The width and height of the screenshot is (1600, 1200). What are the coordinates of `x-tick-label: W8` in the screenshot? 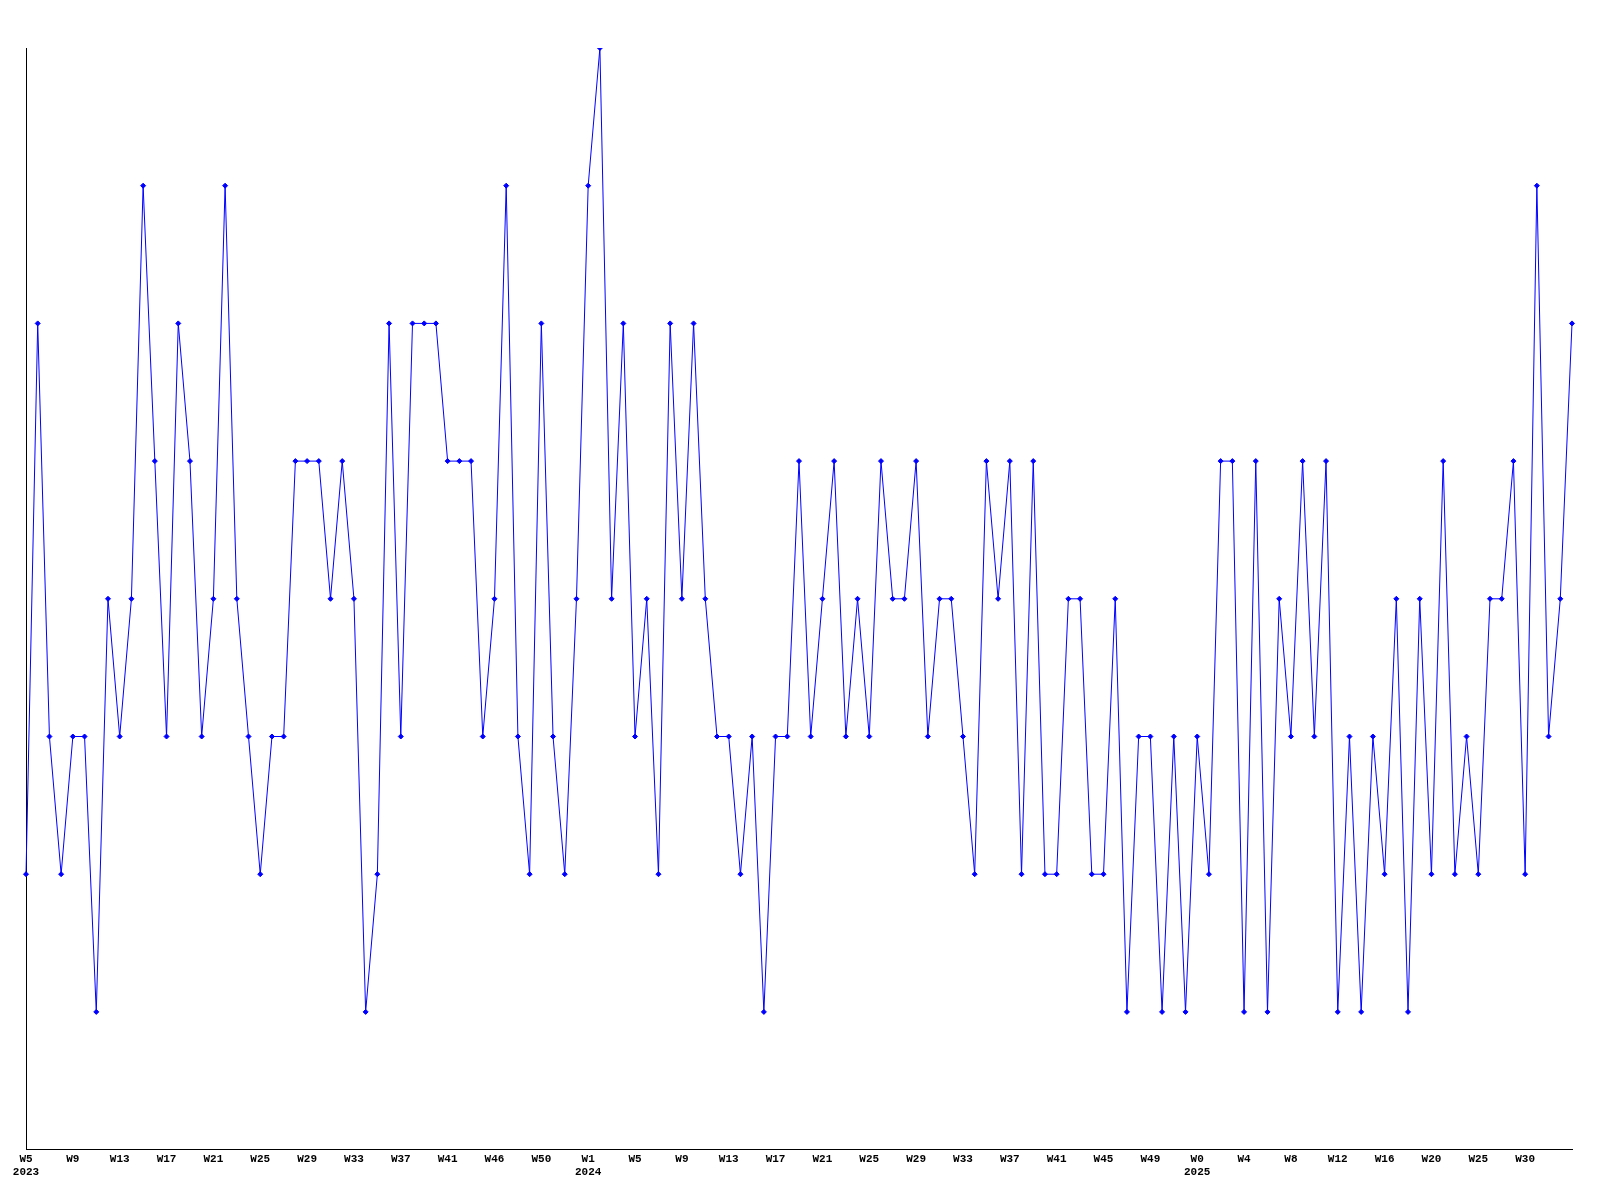 It's located at (1291, 1158).